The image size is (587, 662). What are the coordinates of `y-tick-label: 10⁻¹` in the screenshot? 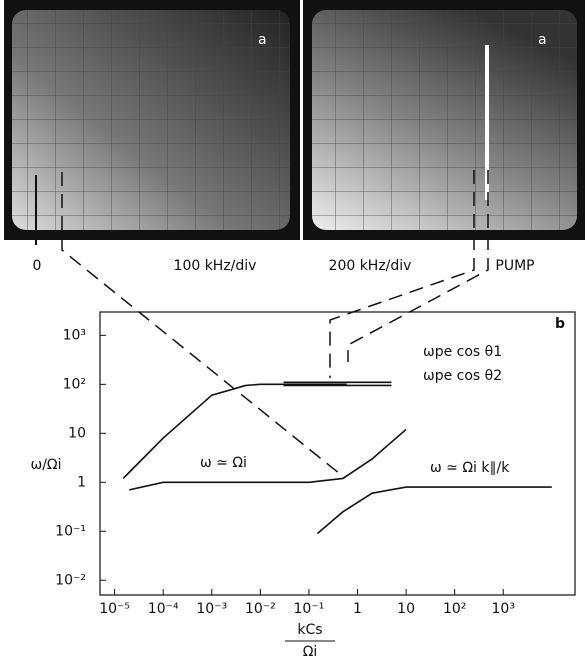 It's located at (70, 531).